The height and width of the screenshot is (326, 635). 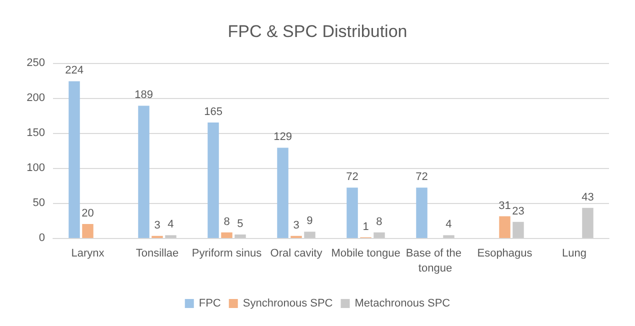 What do you see at coordinates (74, 70) in the screenshot?
I see `data-label: 224` at bounding box center [74, 70].